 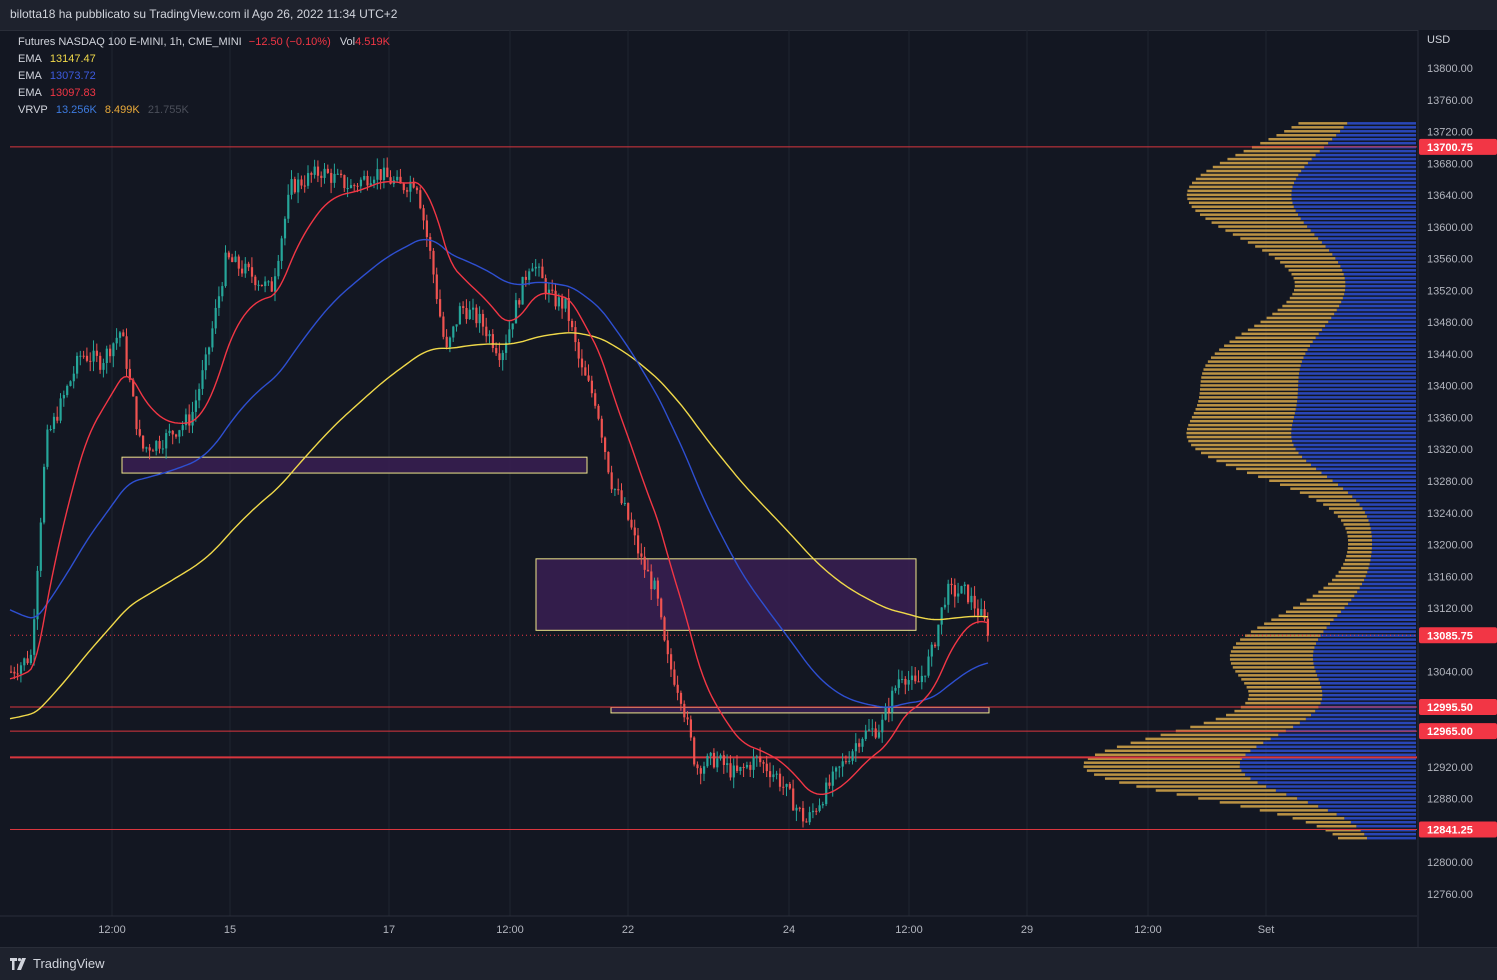 What do you see at coordinates (748, 963) in the screenshot?
I see `footer-bar: TradingView` at bounding box center [748, 963].